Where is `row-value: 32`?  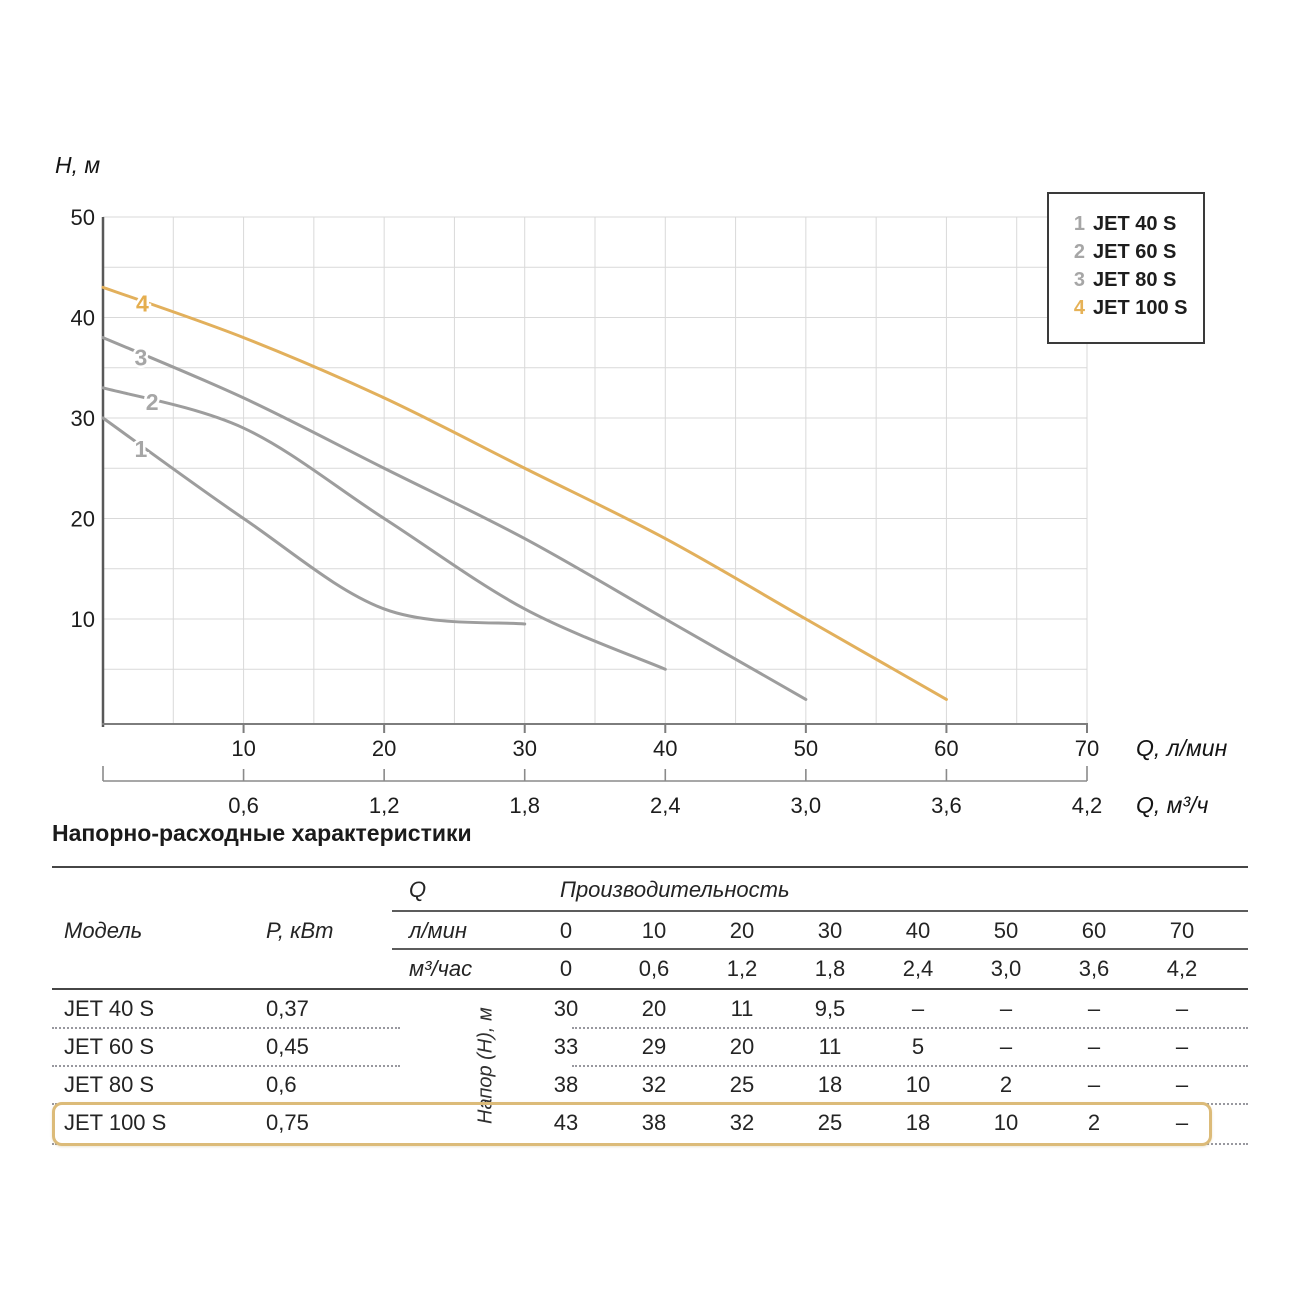
row-value: 32 is located at coordinates (742, 1122).